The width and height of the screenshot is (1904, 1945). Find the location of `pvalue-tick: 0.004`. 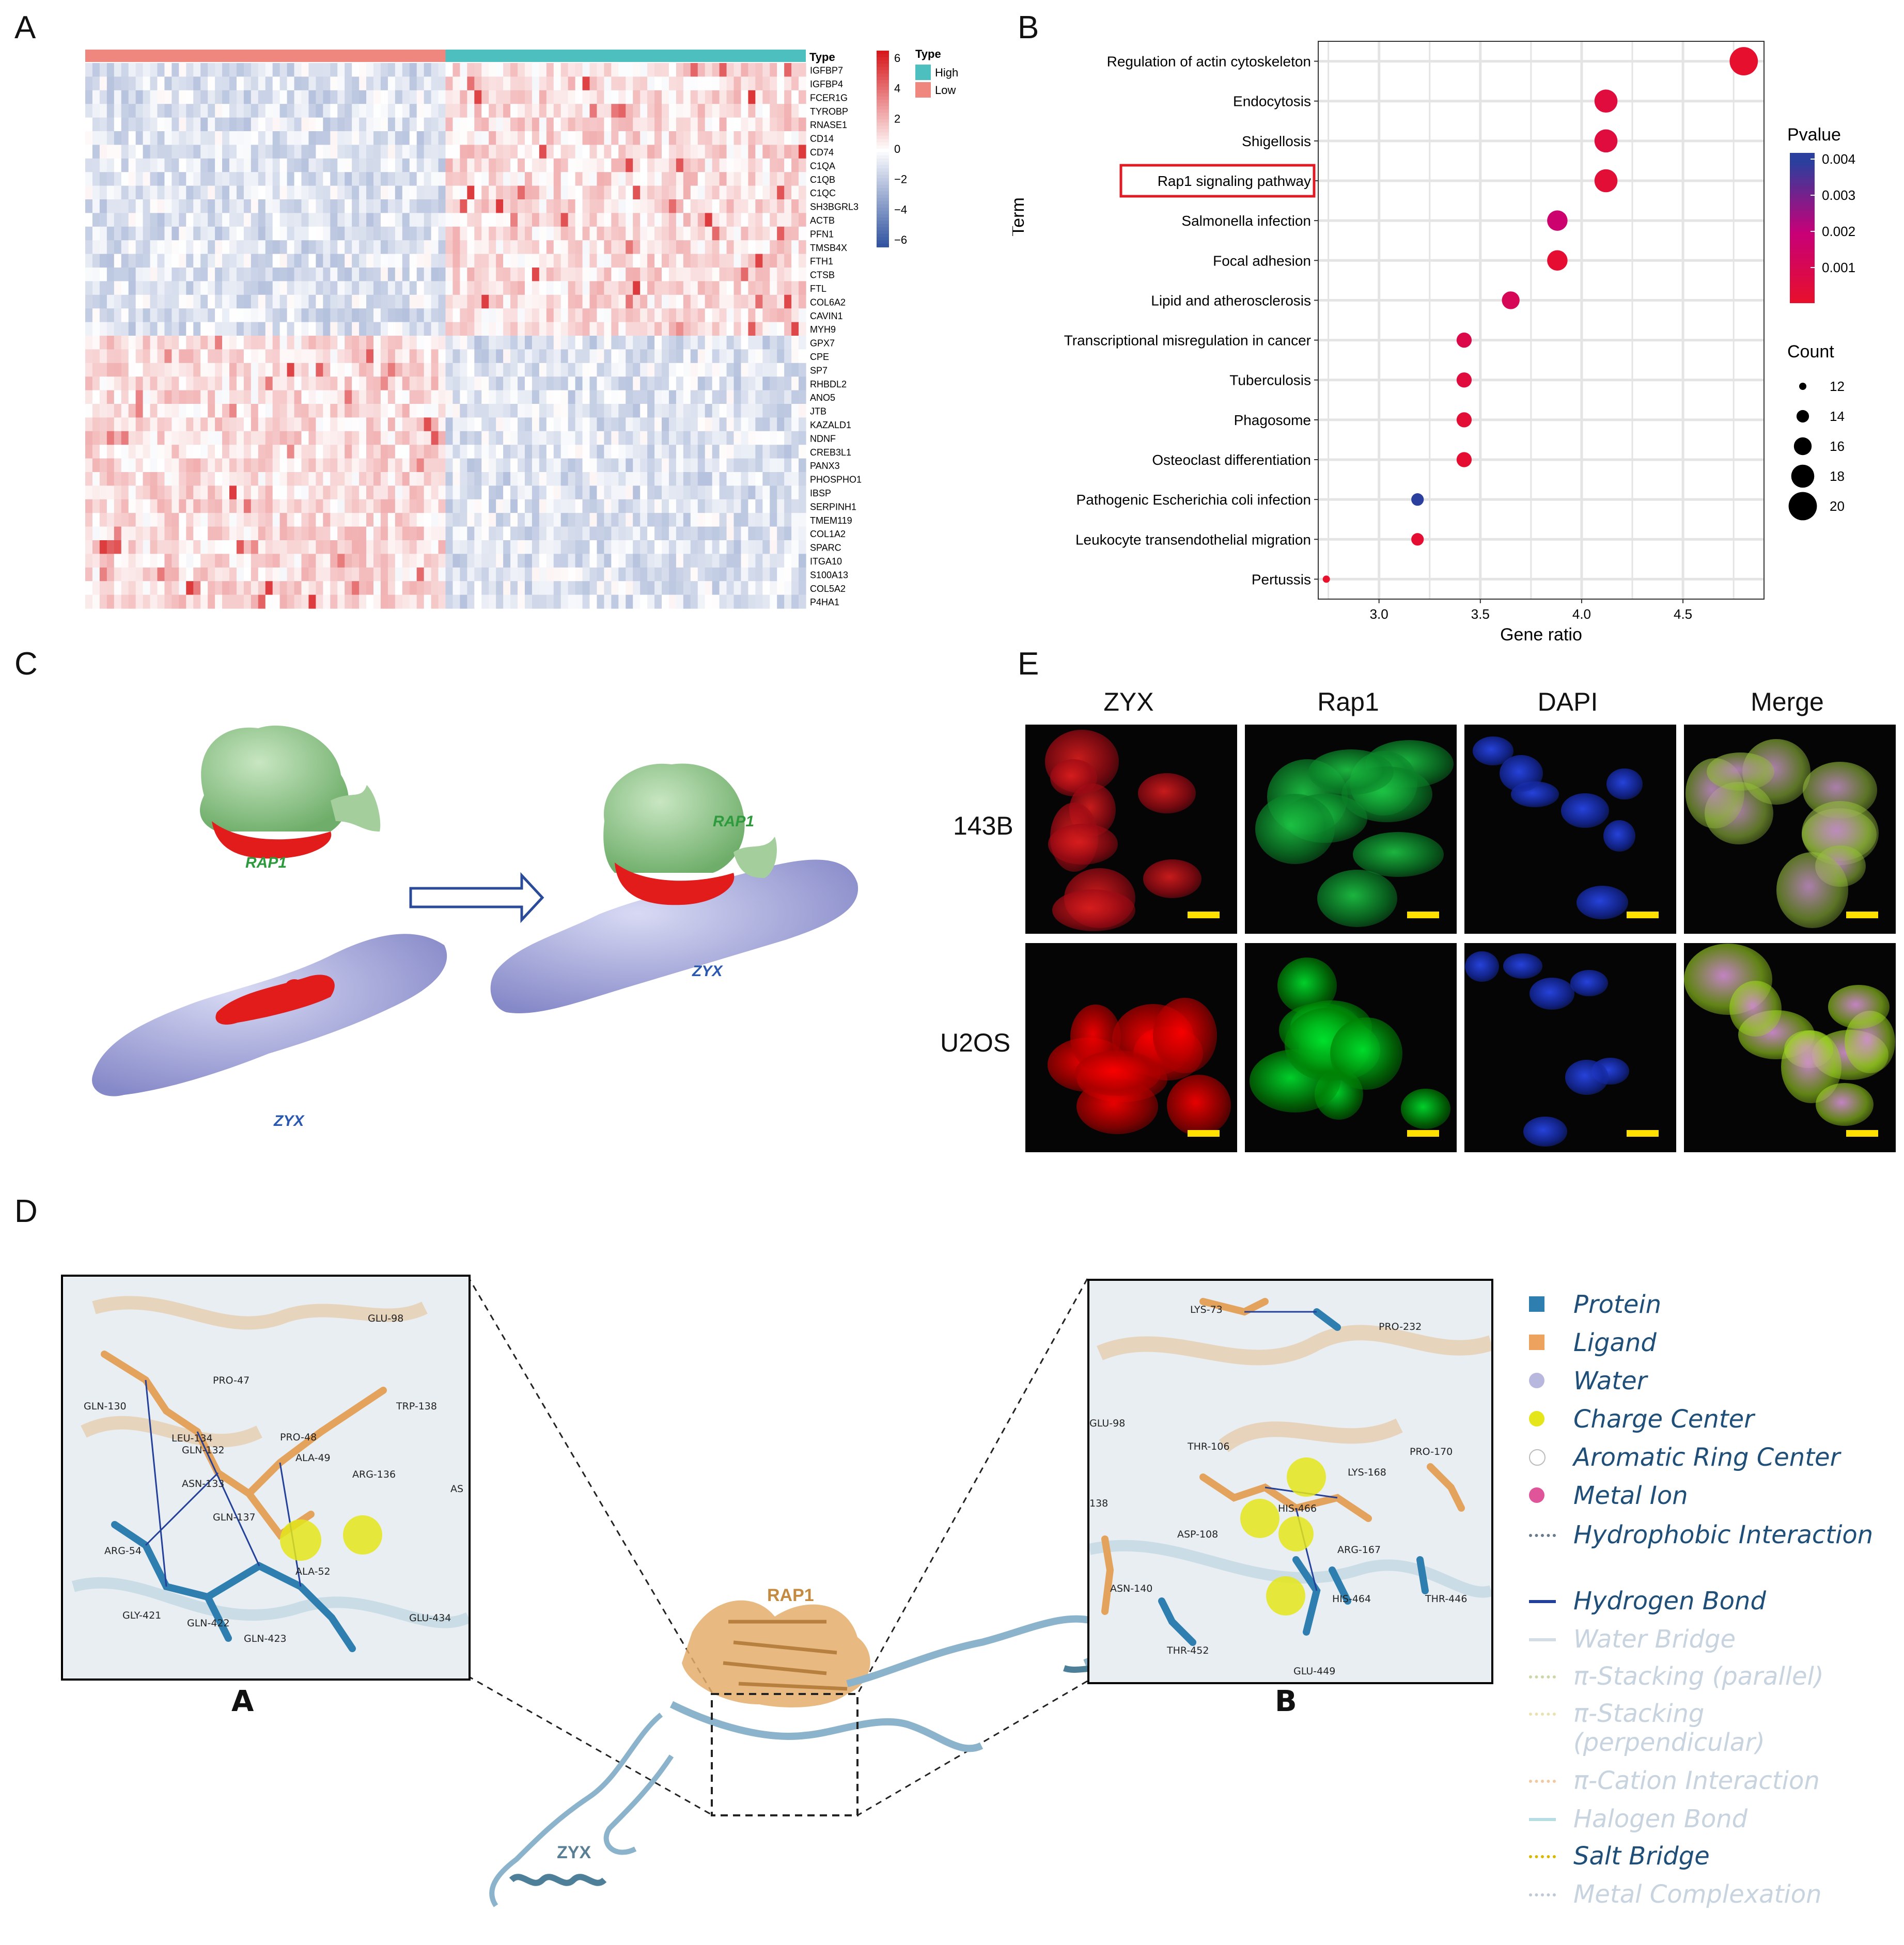

pvalue-tick: 0.004 is located at coordinates (1838, 159).